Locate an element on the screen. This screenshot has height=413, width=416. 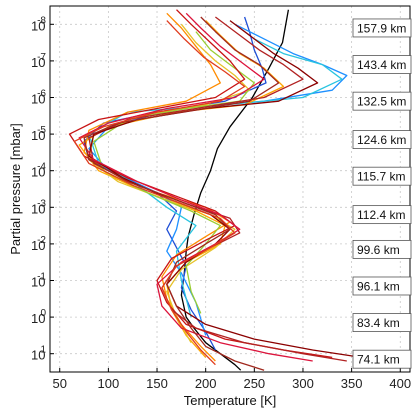
y-axis-label: Partial pressure [mbar] is located at coordinates (15, 189).